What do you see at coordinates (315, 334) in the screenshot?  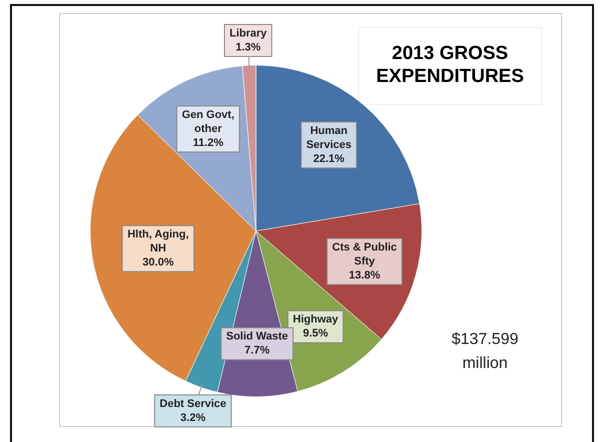 I see `data-label: 9.5%` at bounding box center [315, 334].